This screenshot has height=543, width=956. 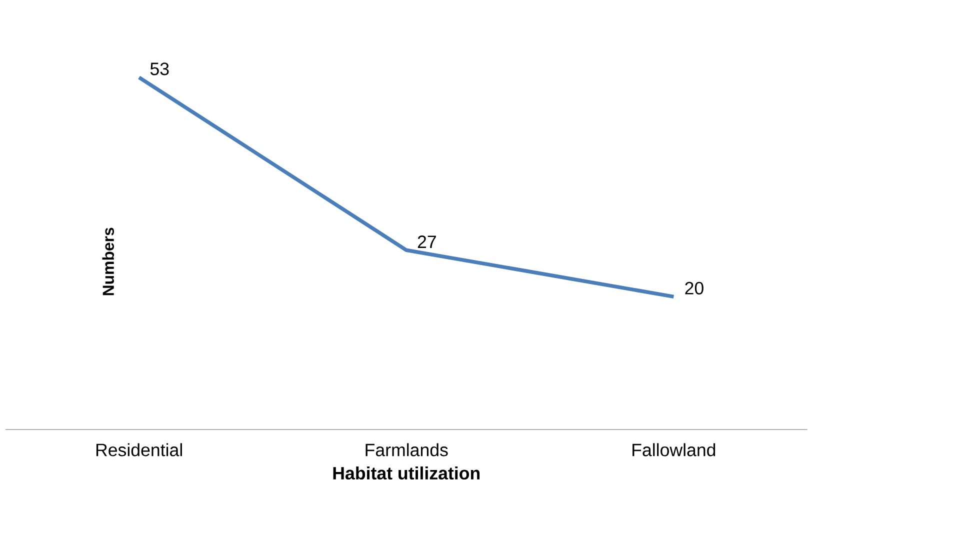 What do you see at coordinates (139, 449) in the screenshot?
I see `x-tick-label: Residential` at bounding box center [139, 449].